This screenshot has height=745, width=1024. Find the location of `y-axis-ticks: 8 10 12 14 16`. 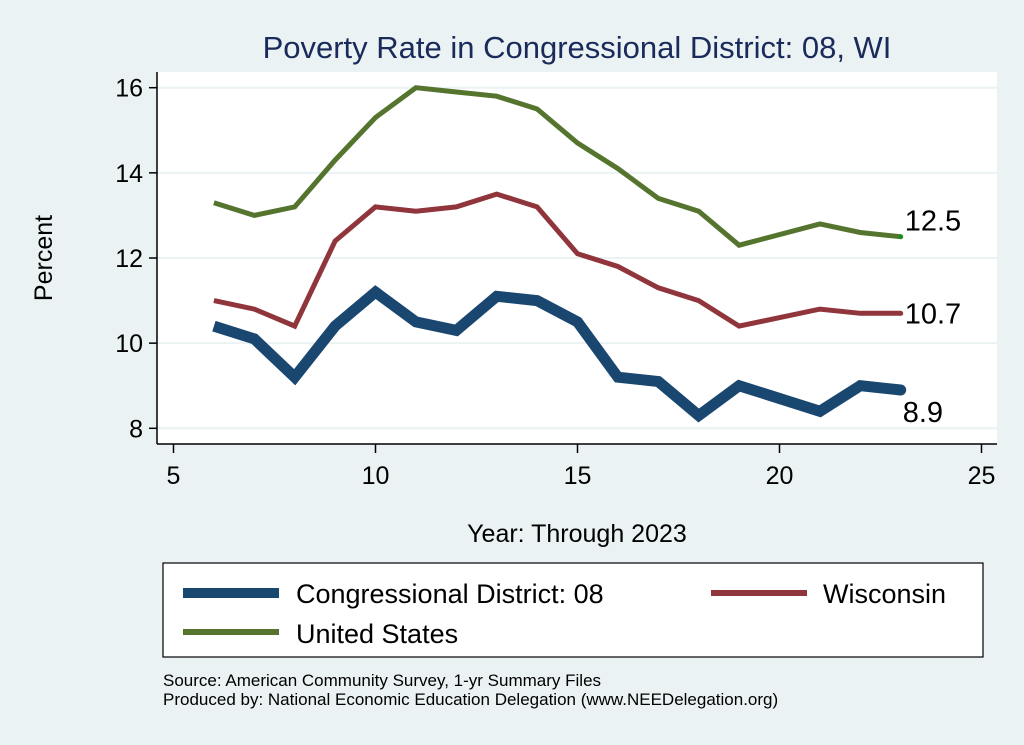

y-axis-ticks: 8 10 12 14 16 is located at coordinates (136, 259).